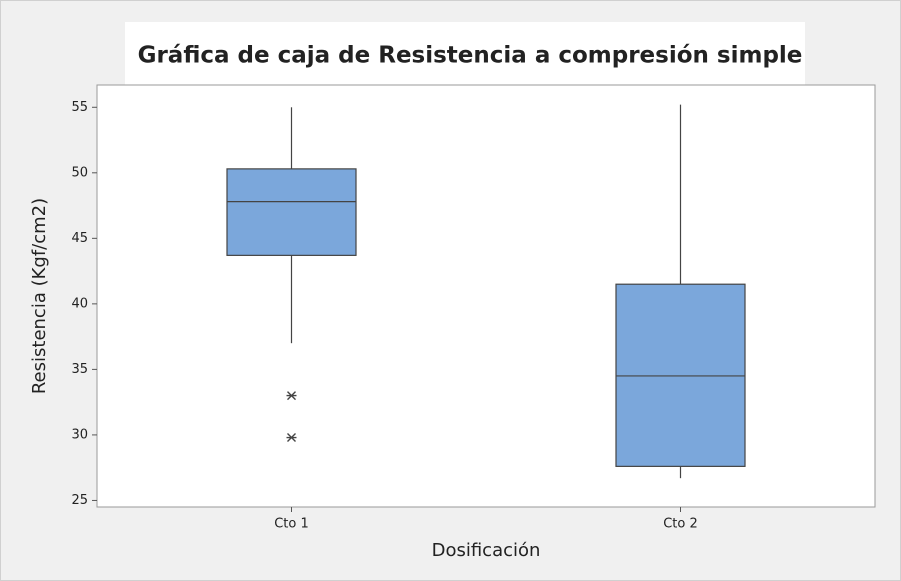  What do you see at coordinates (79, 500) in the screenshot?
I see `y-tick-label: 25` at bounding box center [79, 500].